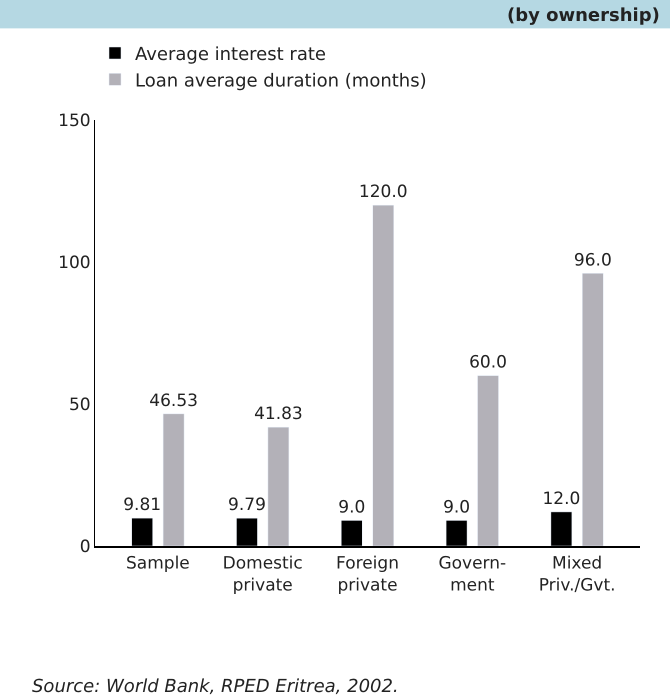  What do you see at coordinates (142, 505) in the screenshot?
I see `data-label: 9.81` at bounding box center [142, 505].